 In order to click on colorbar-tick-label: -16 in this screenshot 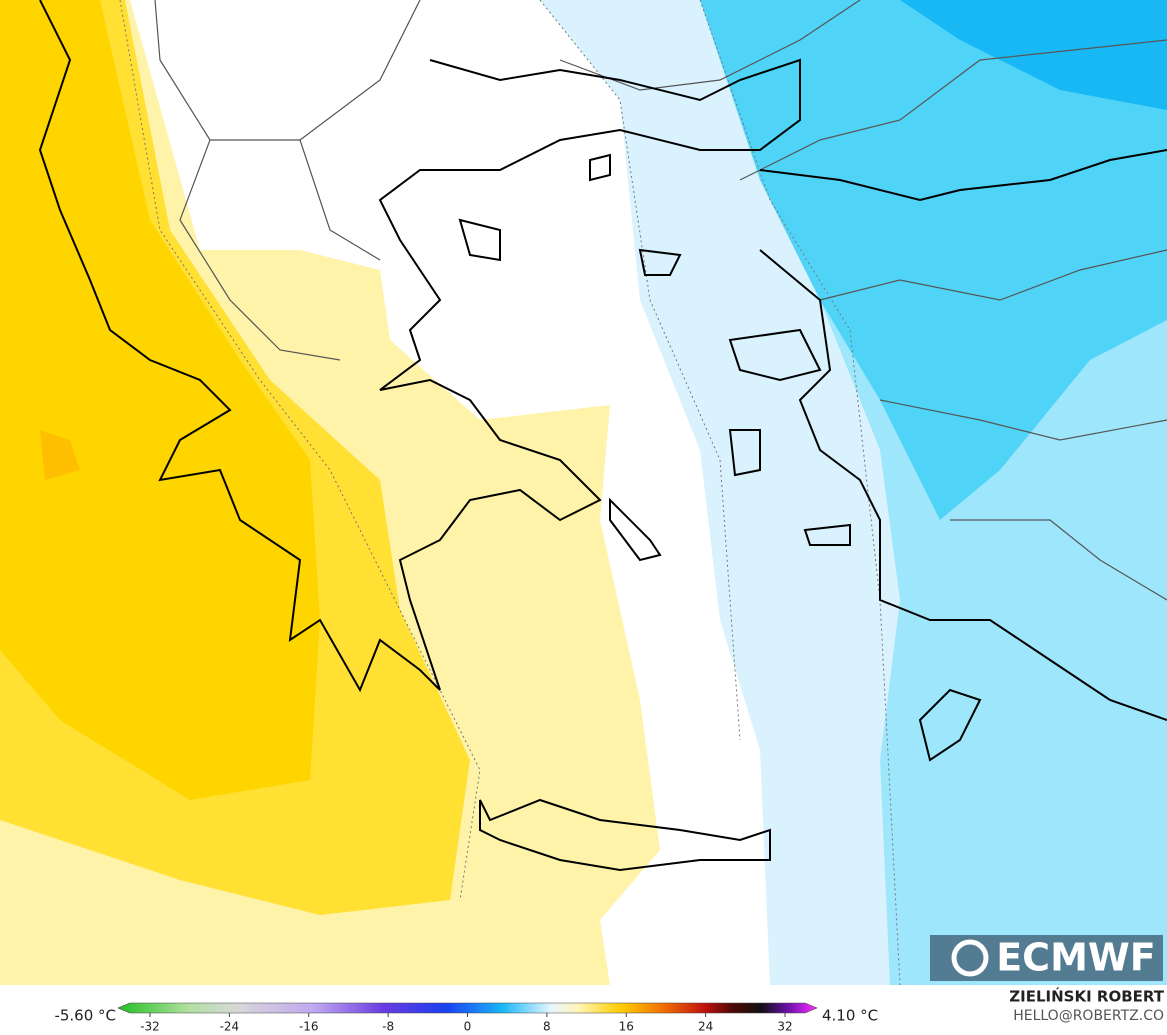, I will do `click(309, 1027)`.